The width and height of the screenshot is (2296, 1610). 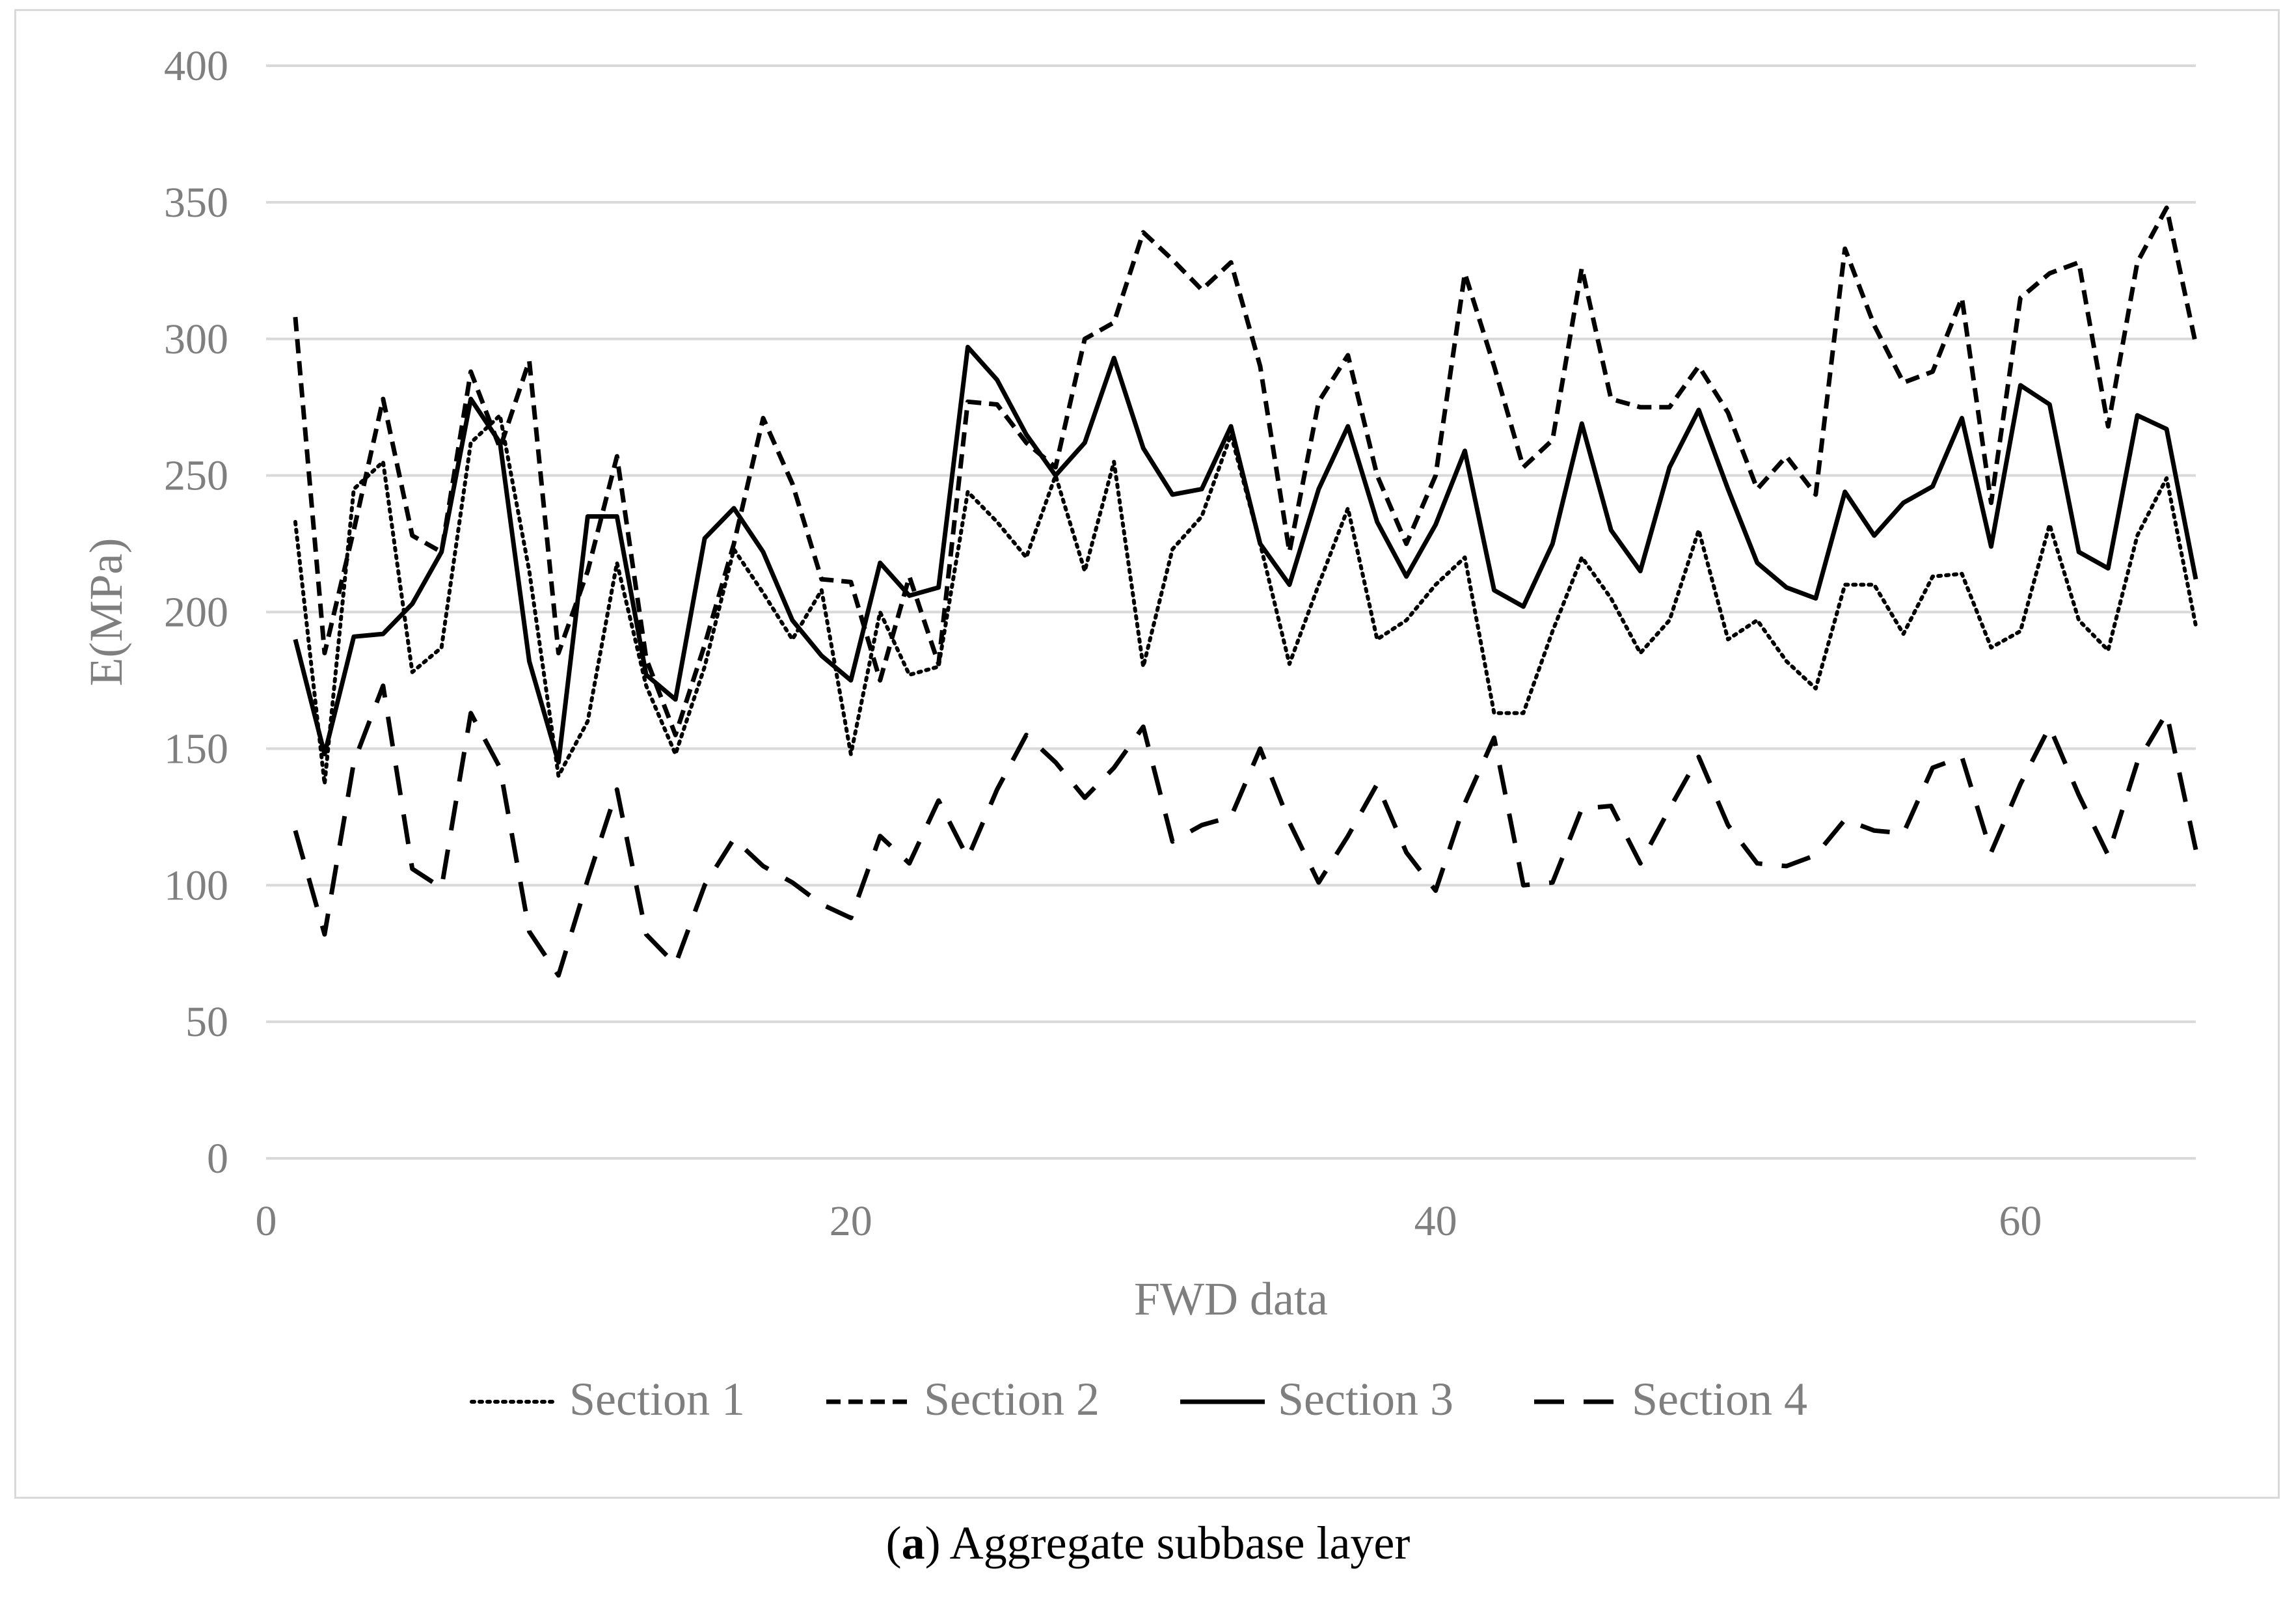 I want to click on x-axis-tick-labels: 0 20 40 60, so click(x=1149, y=1221).